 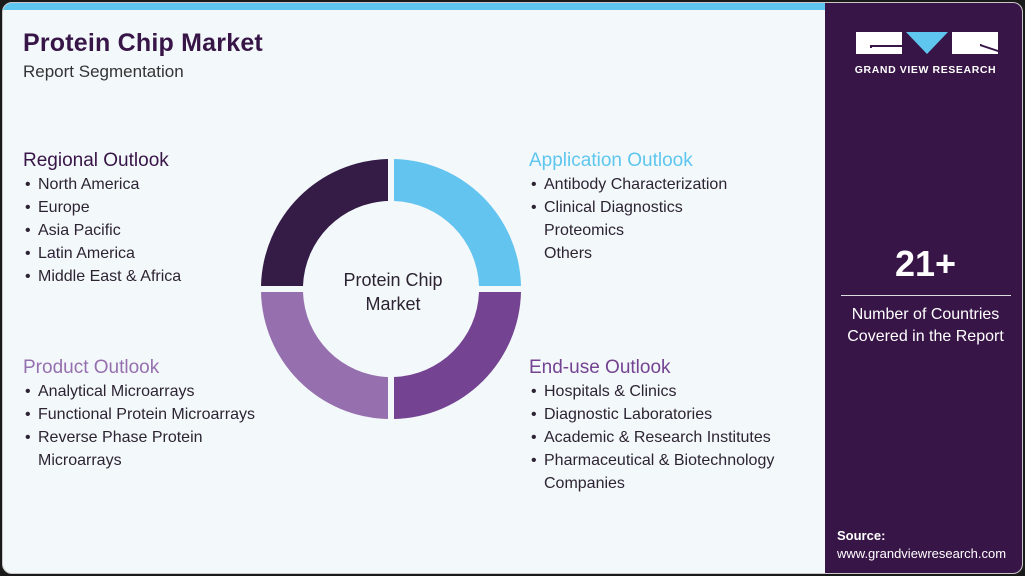 What do you see at coordinates (102, 184) in the screenshot?
I see `list-item: North America` at bounding box center [102, 184].